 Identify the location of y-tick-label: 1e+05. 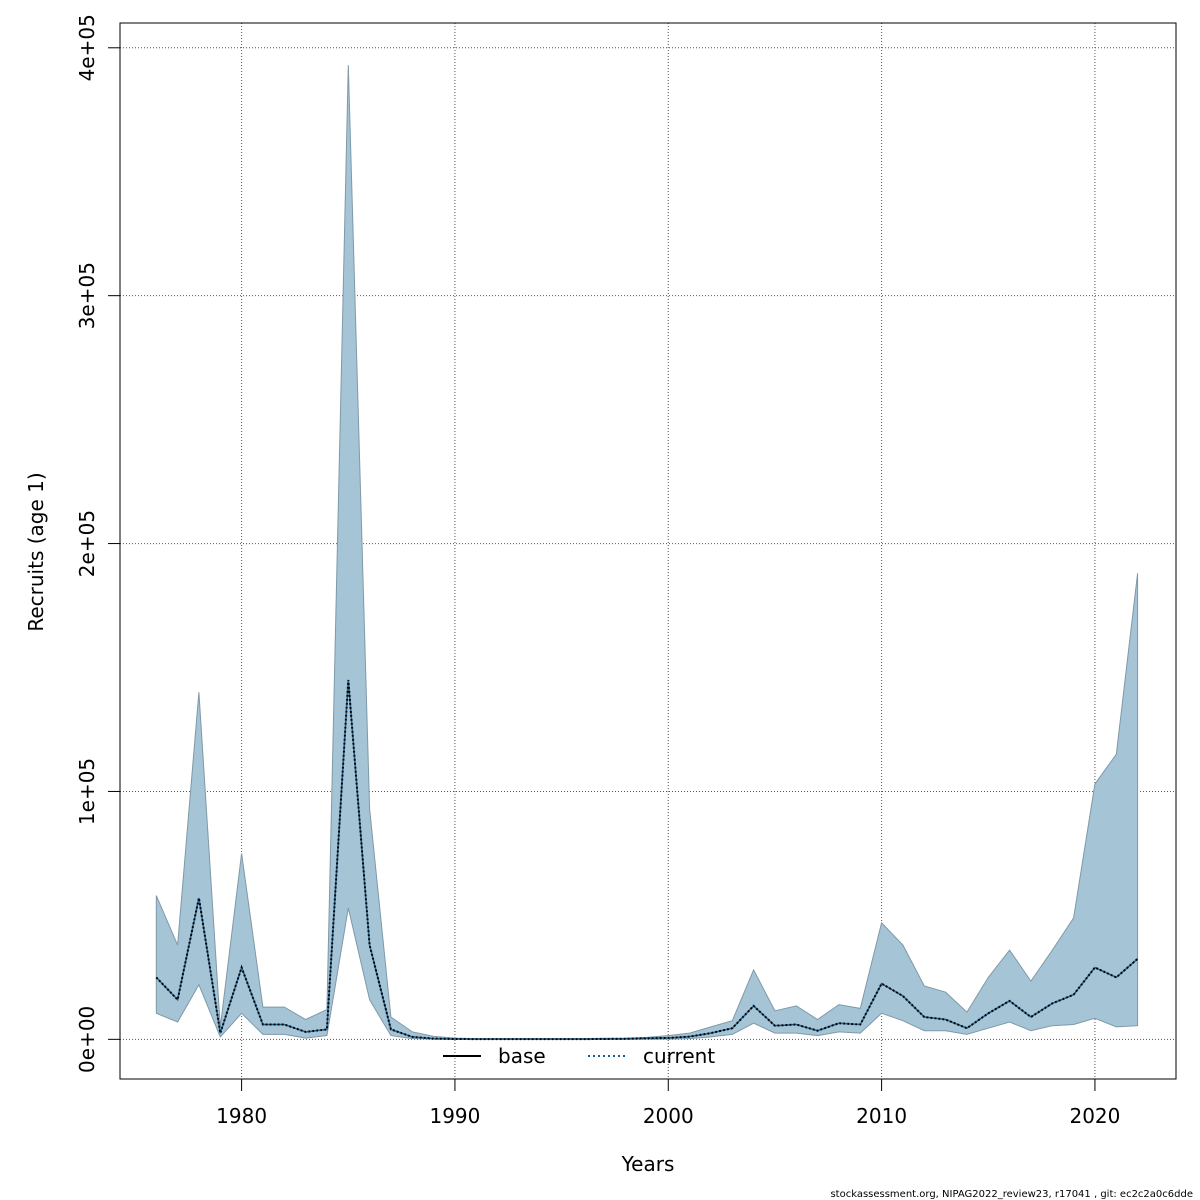
(87, 791).